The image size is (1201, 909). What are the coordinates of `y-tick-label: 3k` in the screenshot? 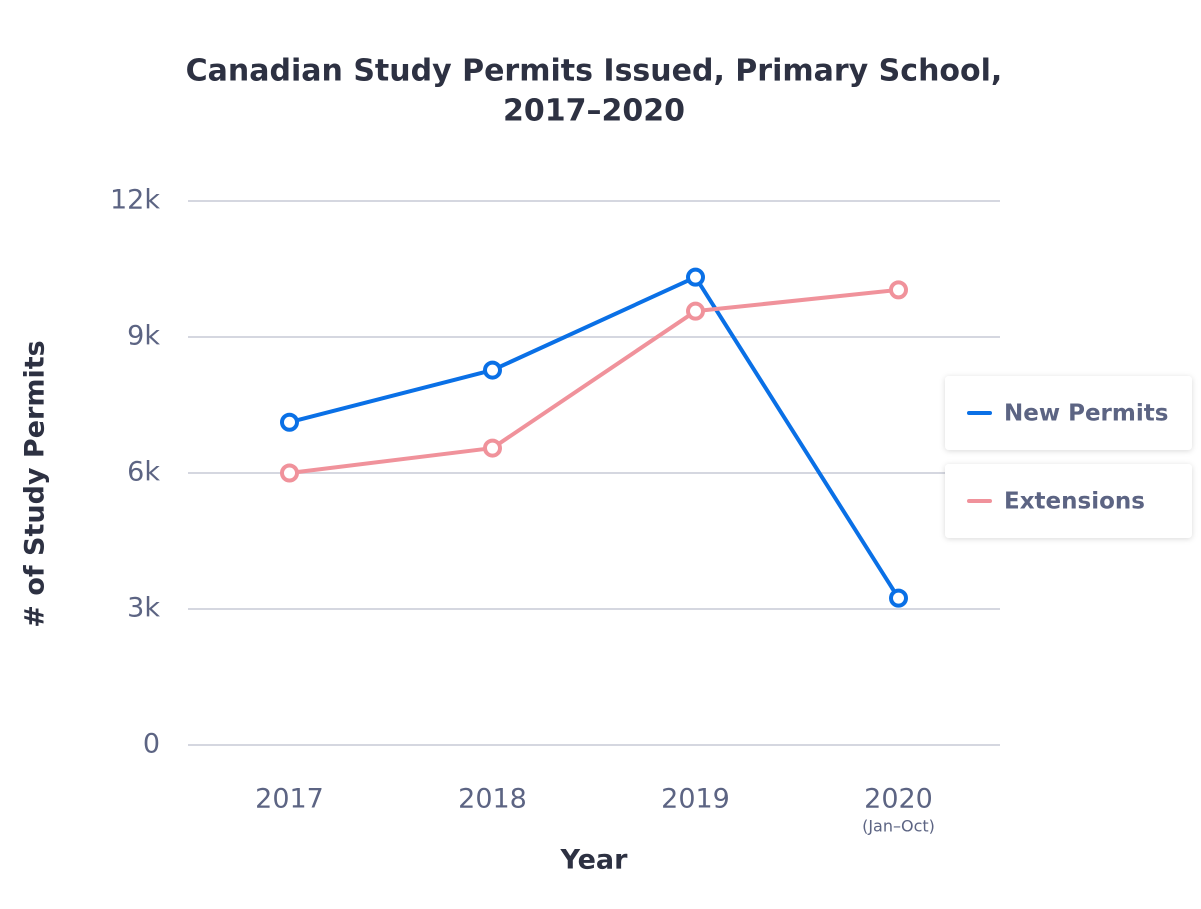 It's located at (143, 608).